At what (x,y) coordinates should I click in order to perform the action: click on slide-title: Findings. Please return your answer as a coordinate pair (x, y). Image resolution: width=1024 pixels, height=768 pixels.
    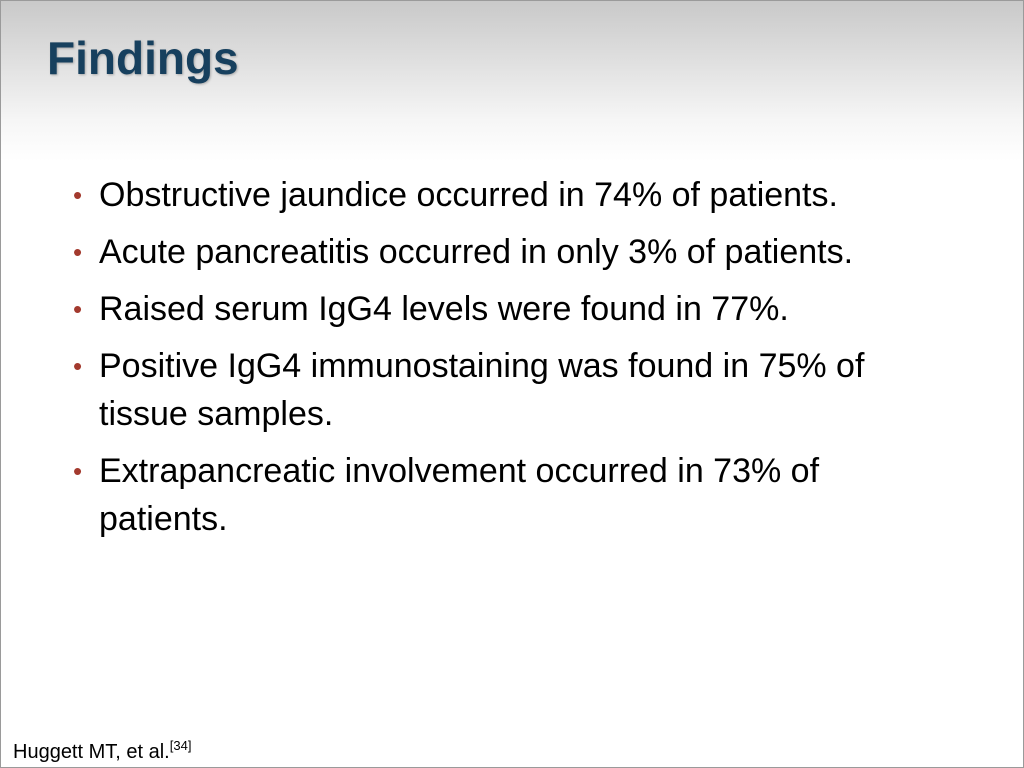
    Looking at the image, I should click on (143, 58).